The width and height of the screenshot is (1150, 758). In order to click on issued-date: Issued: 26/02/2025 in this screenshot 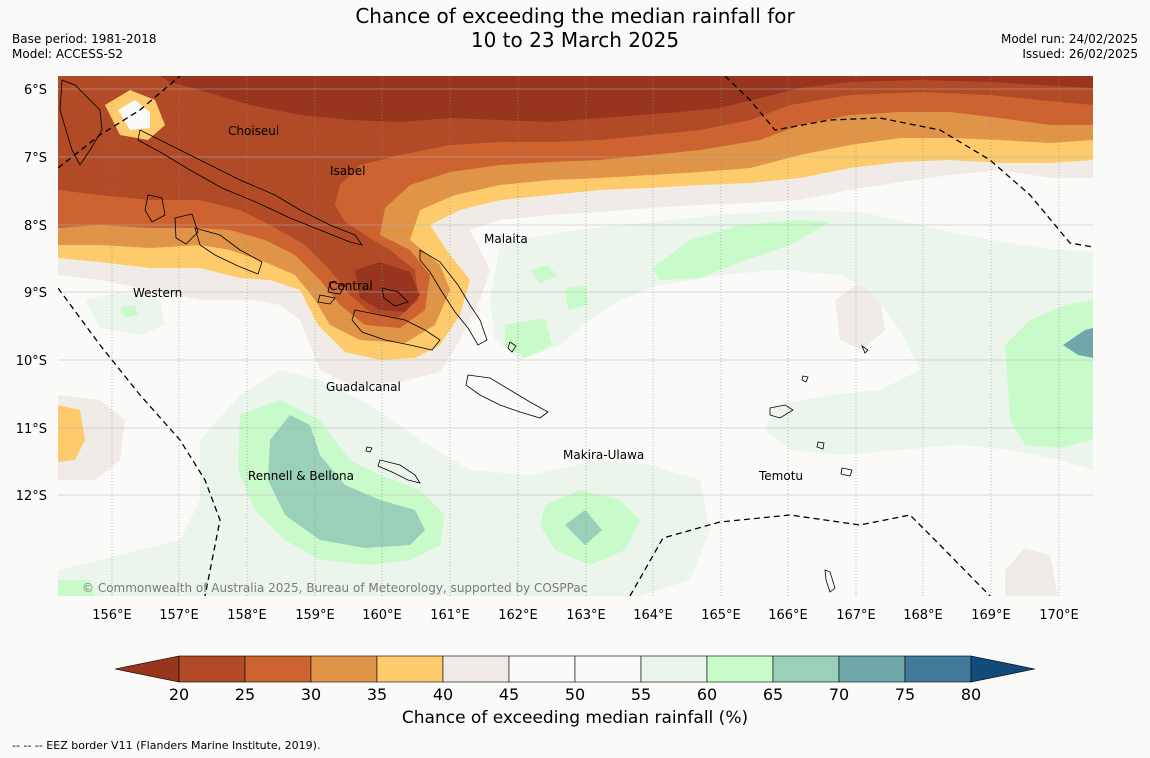, I will do `click(1080, 54)`.